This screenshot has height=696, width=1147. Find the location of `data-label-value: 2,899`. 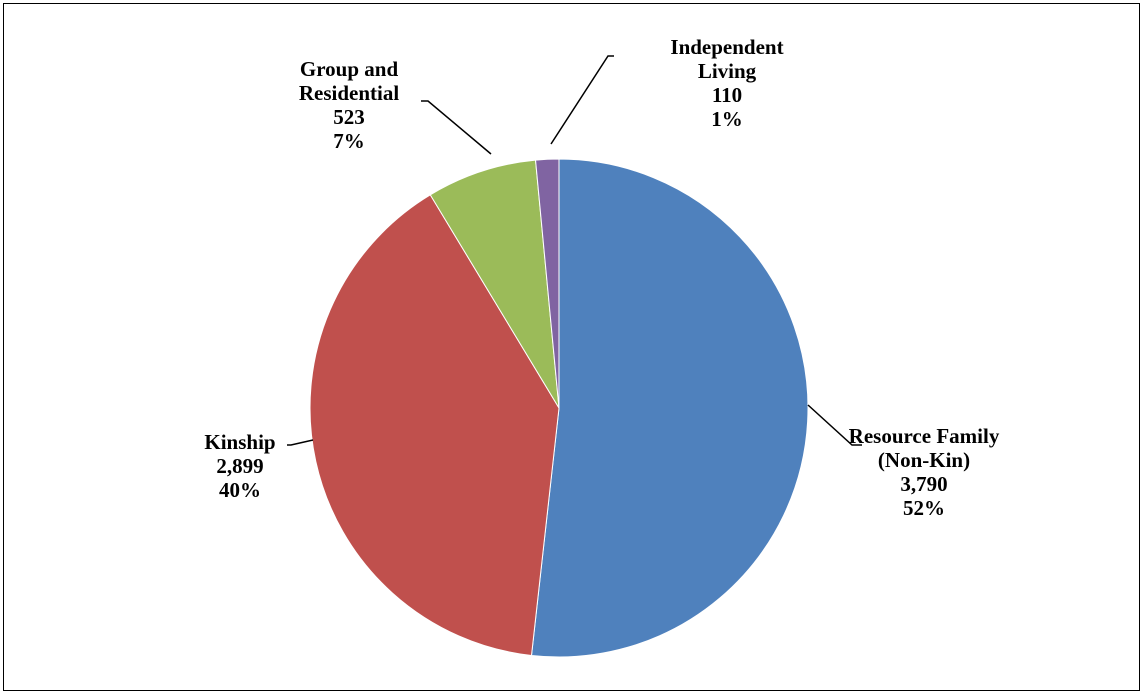

data-label-value: 2,899 is located at coordinates (239, 466).